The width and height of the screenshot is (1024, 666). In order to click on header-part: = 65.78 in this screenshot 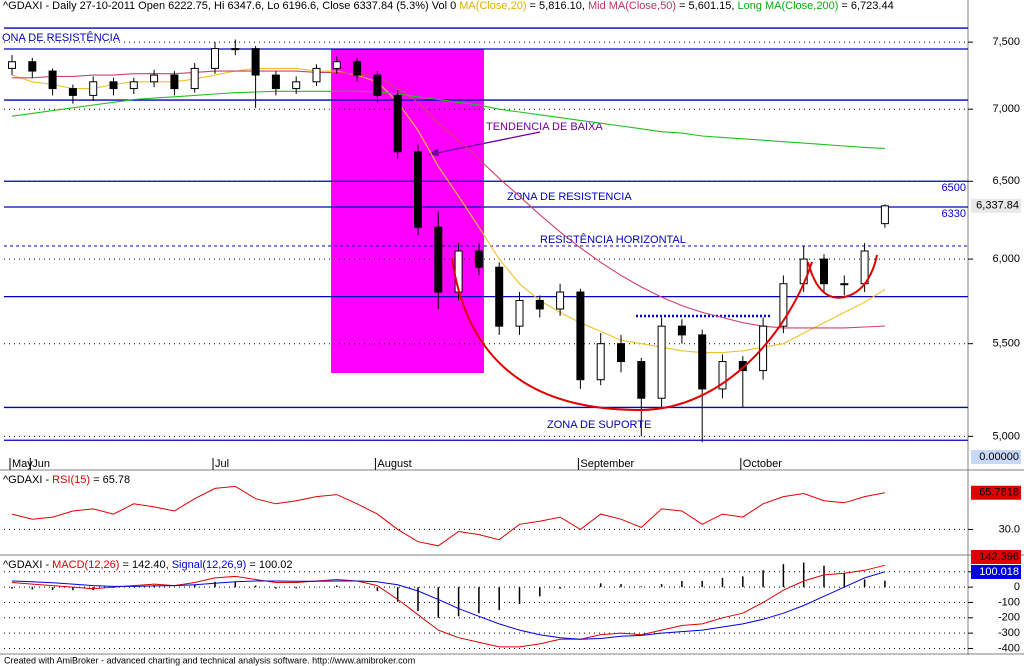, I will do `click(110, 480)`.